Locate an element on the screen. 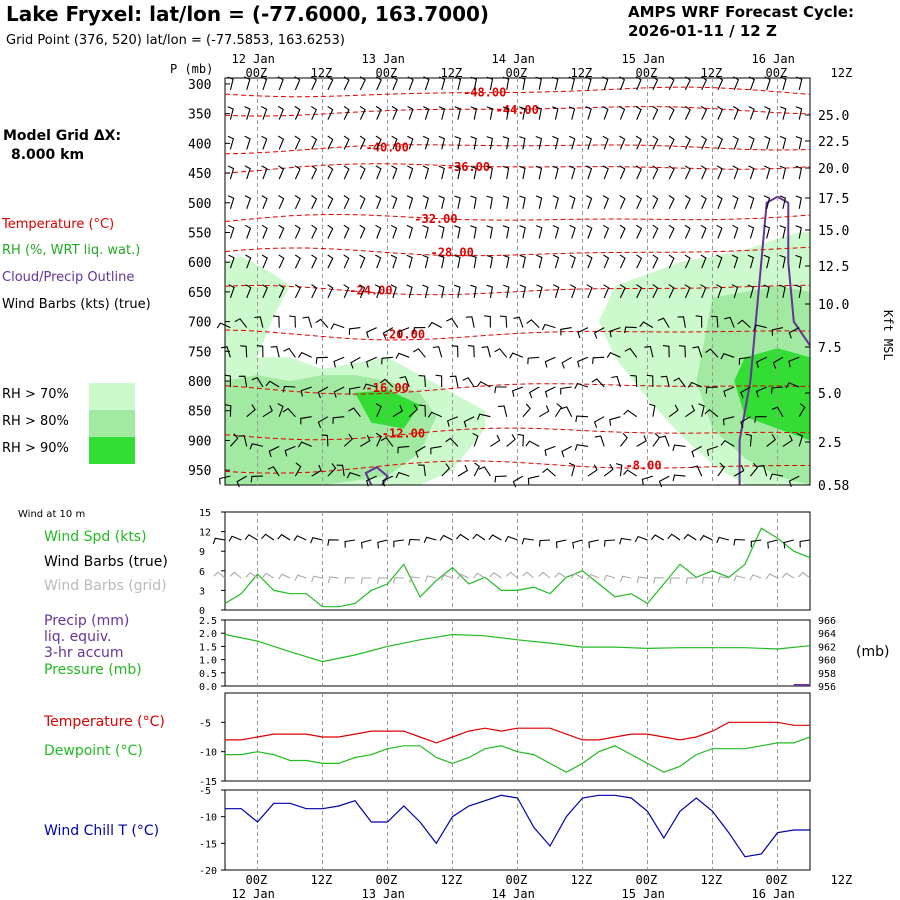 This screenshot has height=900, width=900. legend-pressure: Pressure (mb) is located at coordinates (93, 670).